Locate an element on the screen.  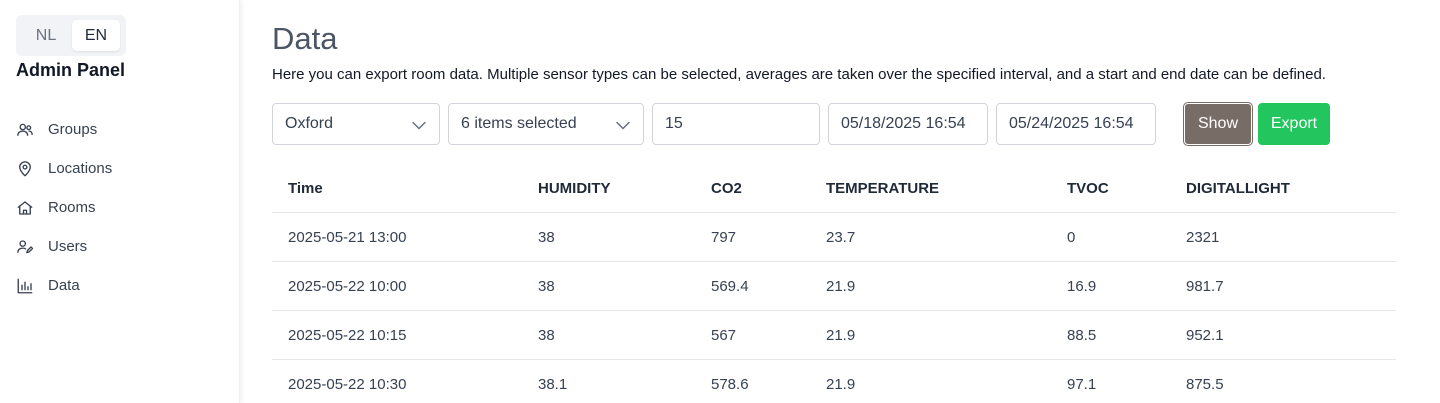
sidebar-item-groups: Groups is located at coordinates (121, 129).